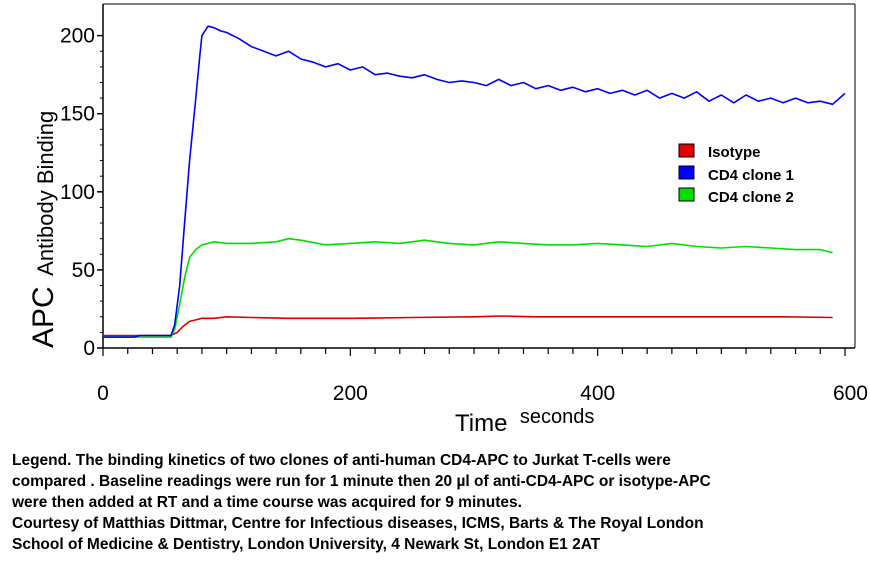  I want to click on legend: Isotype CD4 clone 1 CD4 clone 2, so click(736, 174).